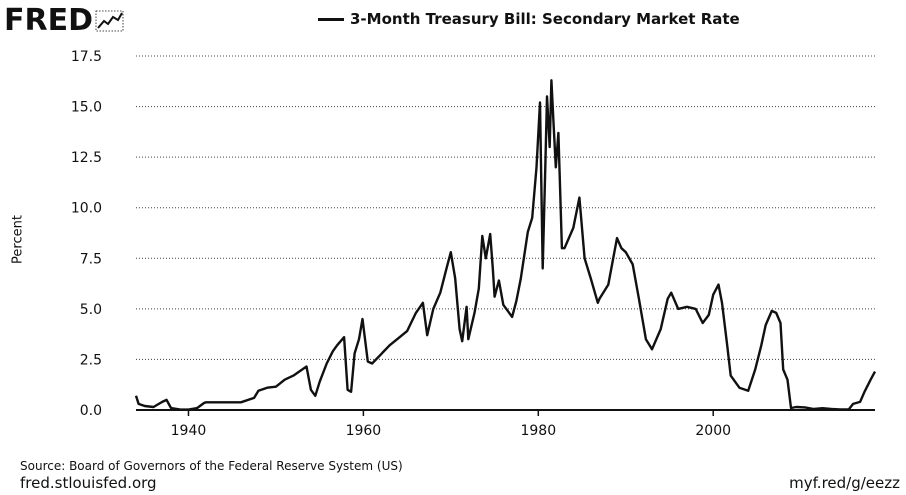 The height and width of the screenshot is (495, 906). What do you see at coordinates (109, 21) in the screenshot?
I see `fred-chart-mark-icon` at bounding box center [109, 21].